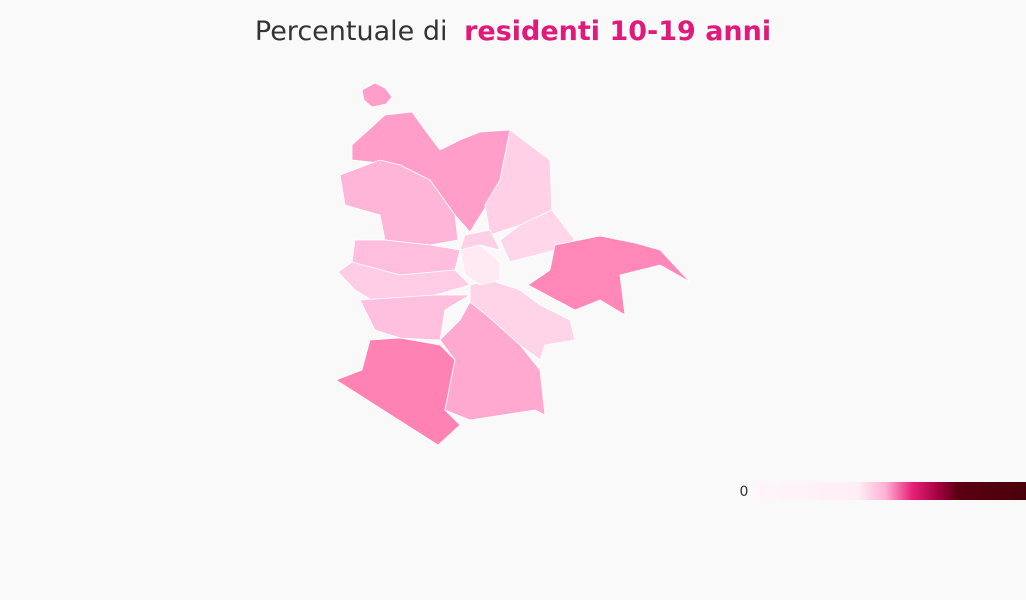 This screenshot has width=1026, height=600. I want to click on map-title: Percentuale di residenti 10-19 anni, so click(513, 31).